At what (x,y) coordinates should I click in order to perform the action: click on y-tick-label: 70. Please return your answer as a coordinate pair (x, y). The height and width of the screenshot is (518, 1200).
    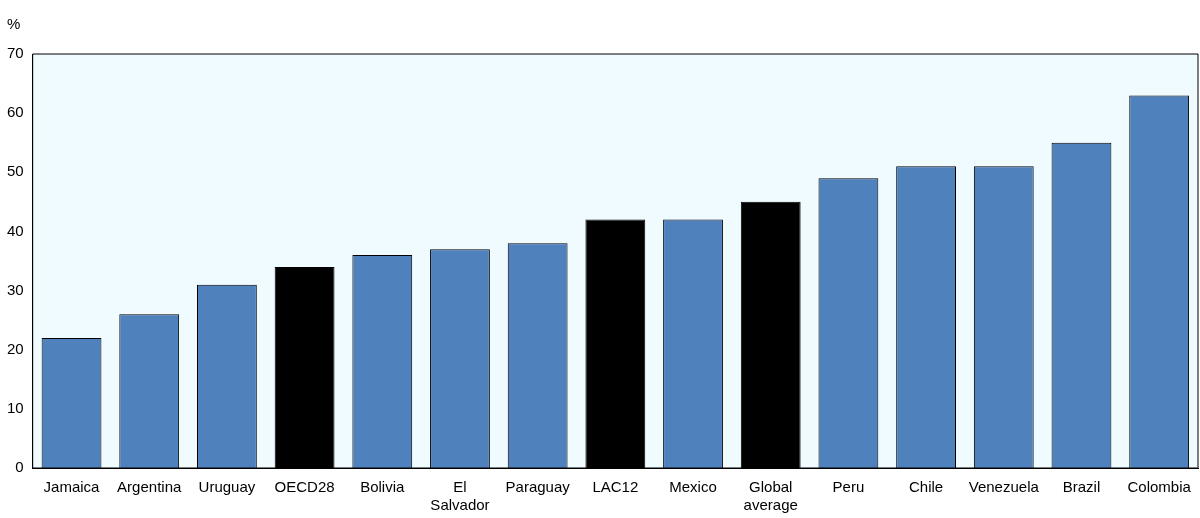
    Looking at the image, I should click on (15, 53).